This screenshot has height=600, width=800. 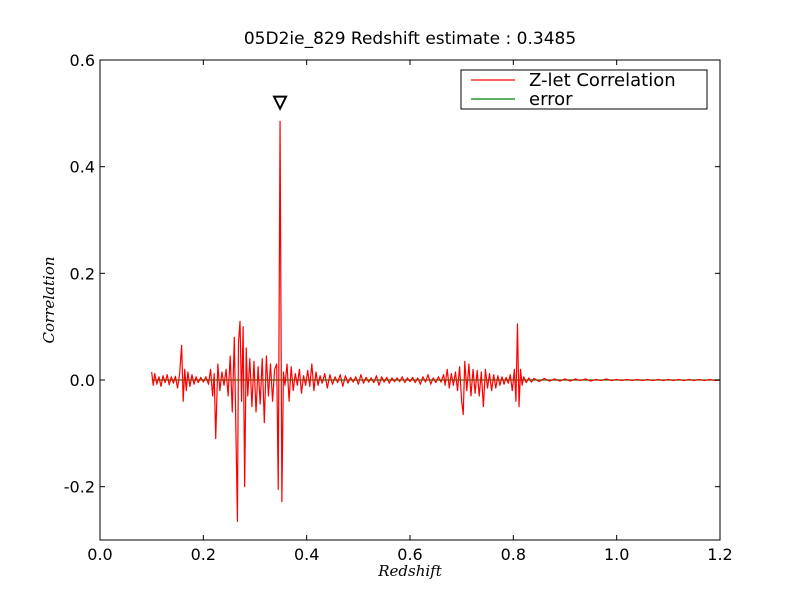 I want to click on y-axis-label: Correlation, so click(x=49, y=300).